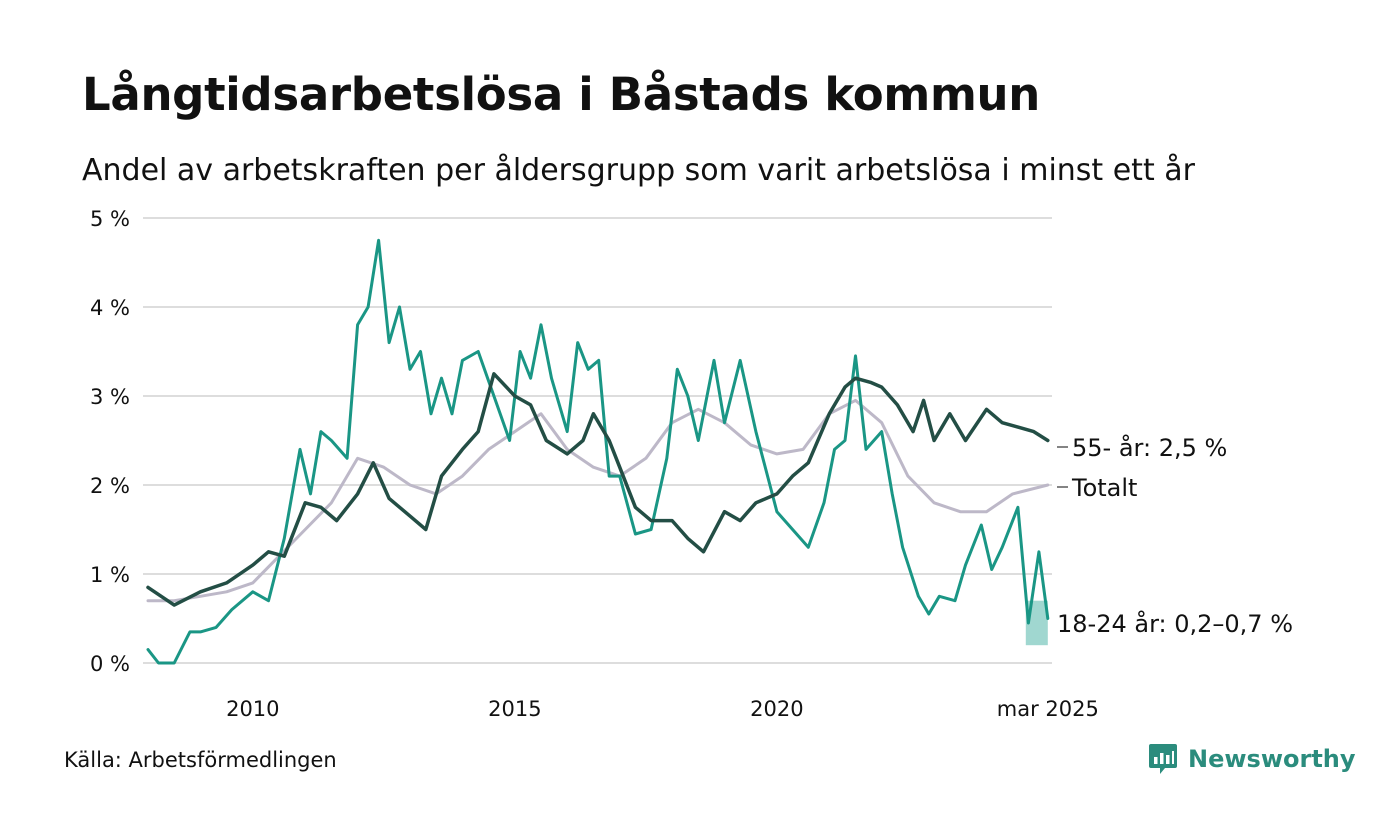  What do you see at coordinates (1175, 535) in the screenshot?
I see `series-end-labels: Totalt 55- år: 2,5 % 18-24 år: 0,2–0,7 %` at bounding box center [1175, 535].